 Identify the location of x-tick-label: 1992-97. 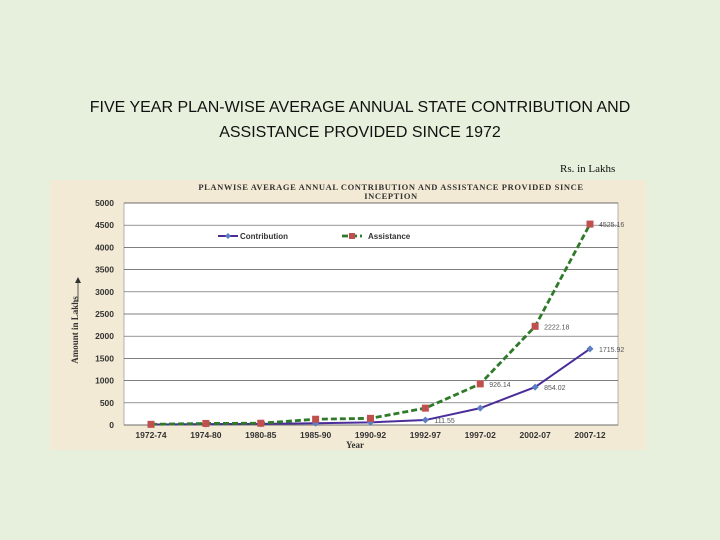
(425, 435).